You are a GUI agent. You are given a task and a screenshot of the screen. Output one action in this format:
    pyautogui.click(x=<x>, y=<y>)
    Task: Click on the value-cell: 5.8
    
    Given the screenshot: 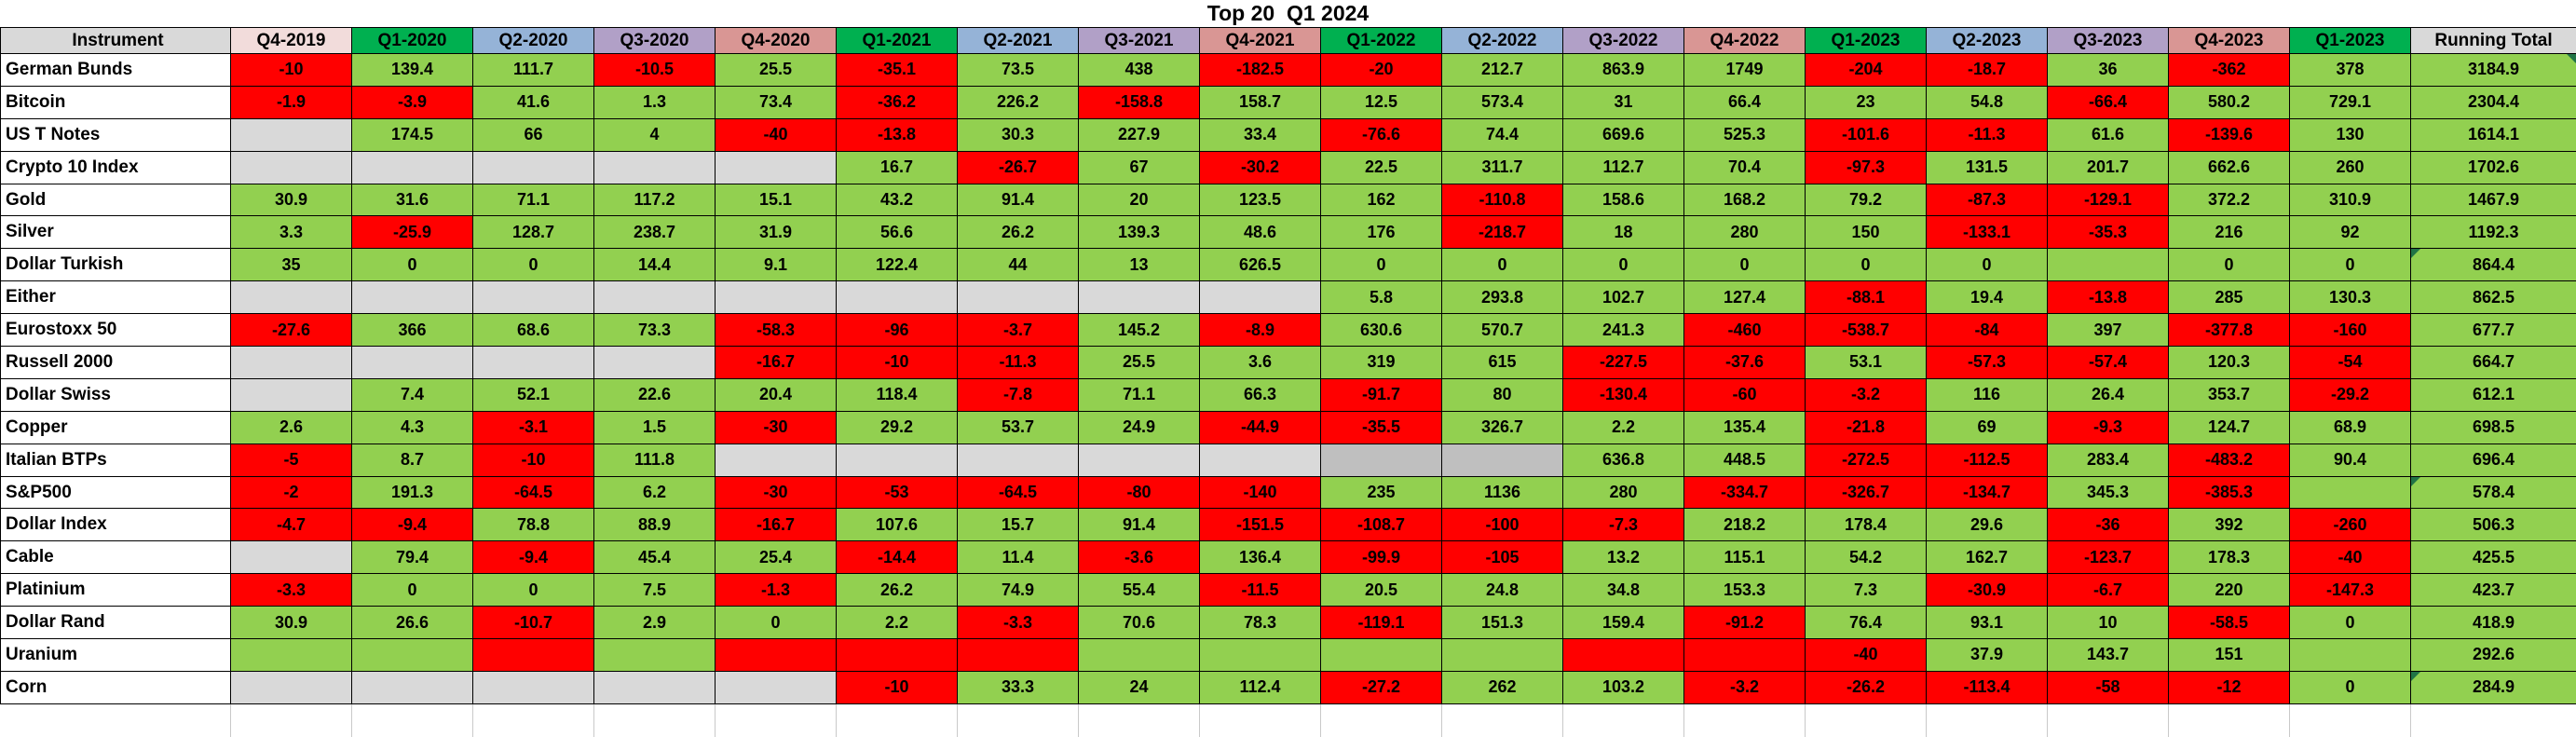 What is the action you would take?
    pyautogui.click(x=1381, y=298)
    